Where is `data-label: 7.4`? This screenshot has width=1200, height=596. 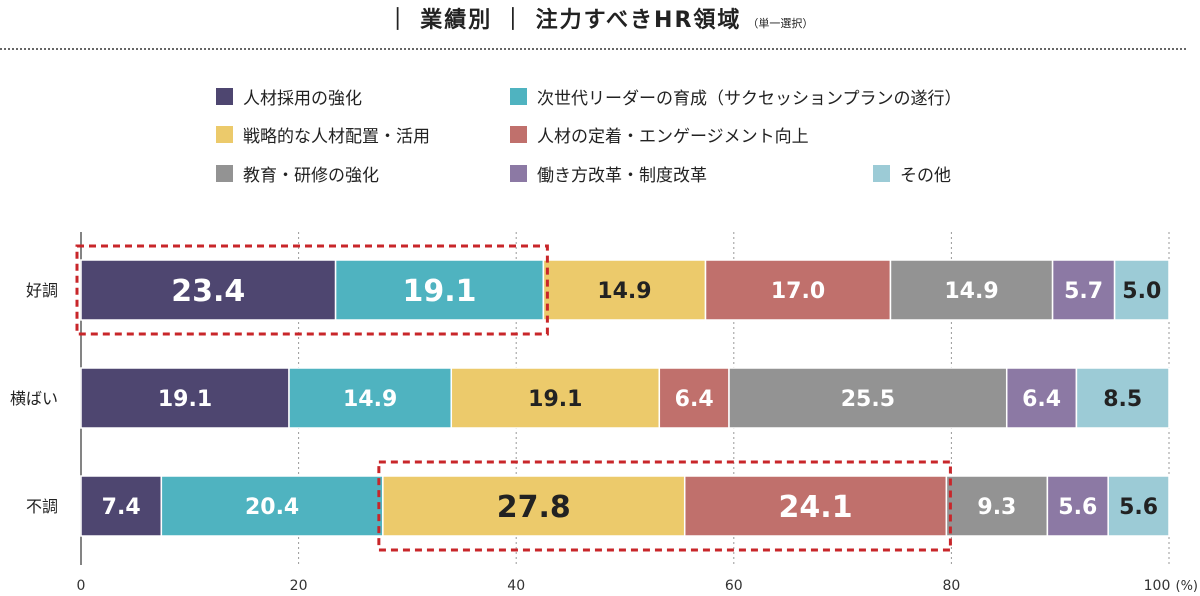
data-label: 7.4 is located at coordinates (121, 507).